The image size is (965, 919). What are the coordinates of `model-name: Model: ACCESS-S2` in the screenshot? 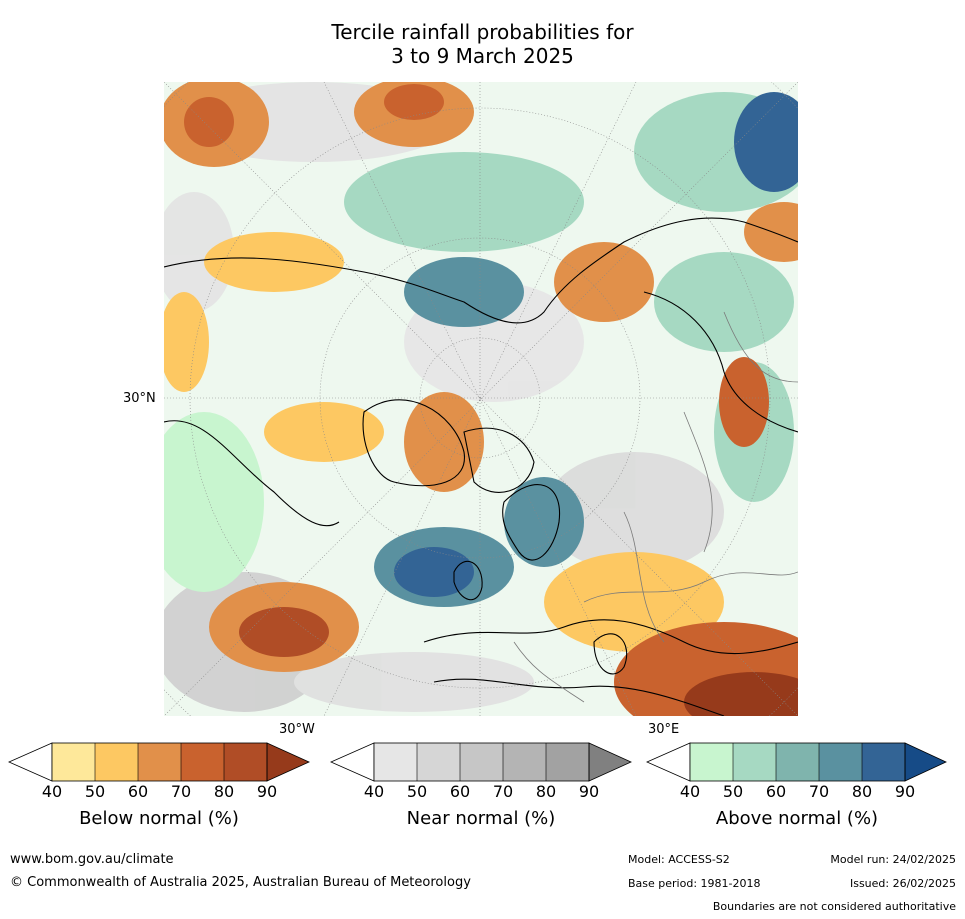 It's located at (679, 859).